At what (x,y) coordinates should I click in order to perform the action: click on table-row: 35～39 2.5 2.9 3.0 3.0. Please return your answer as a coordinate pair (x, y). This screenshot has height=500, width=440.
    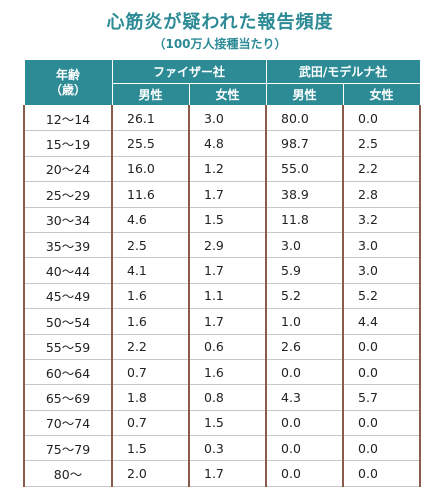
    Looking at the image, I should click on (222, 245).